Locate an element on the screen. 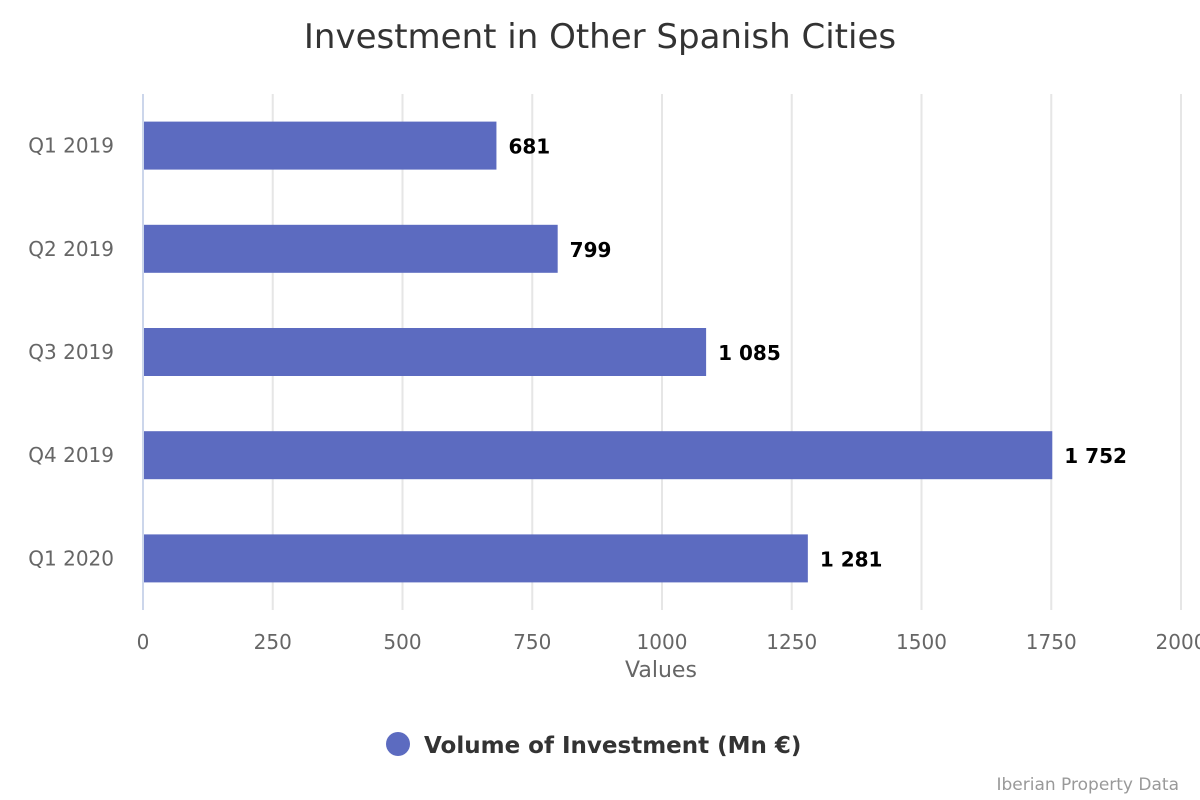  category-label: Q3 2019 is located at coordinates (71, 352).